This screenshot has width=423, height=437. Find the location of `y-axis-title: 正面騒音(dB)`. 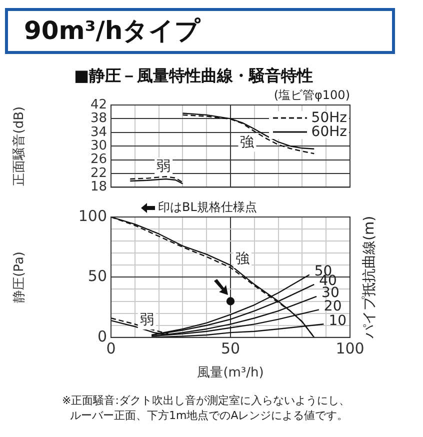

y-axis-title: 正面騒音(dB) is located at coordinates (20, 146).